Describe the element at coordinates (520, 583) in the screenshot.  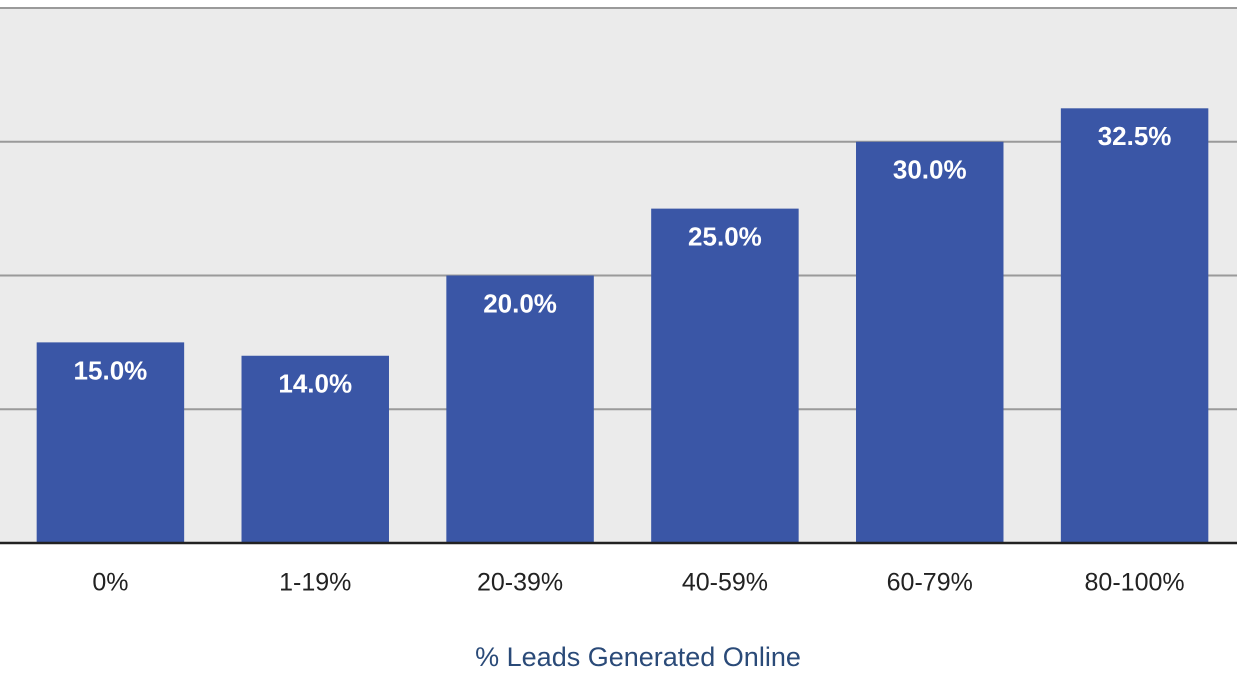
I see `x-tick-label: 20-39%` at that location.